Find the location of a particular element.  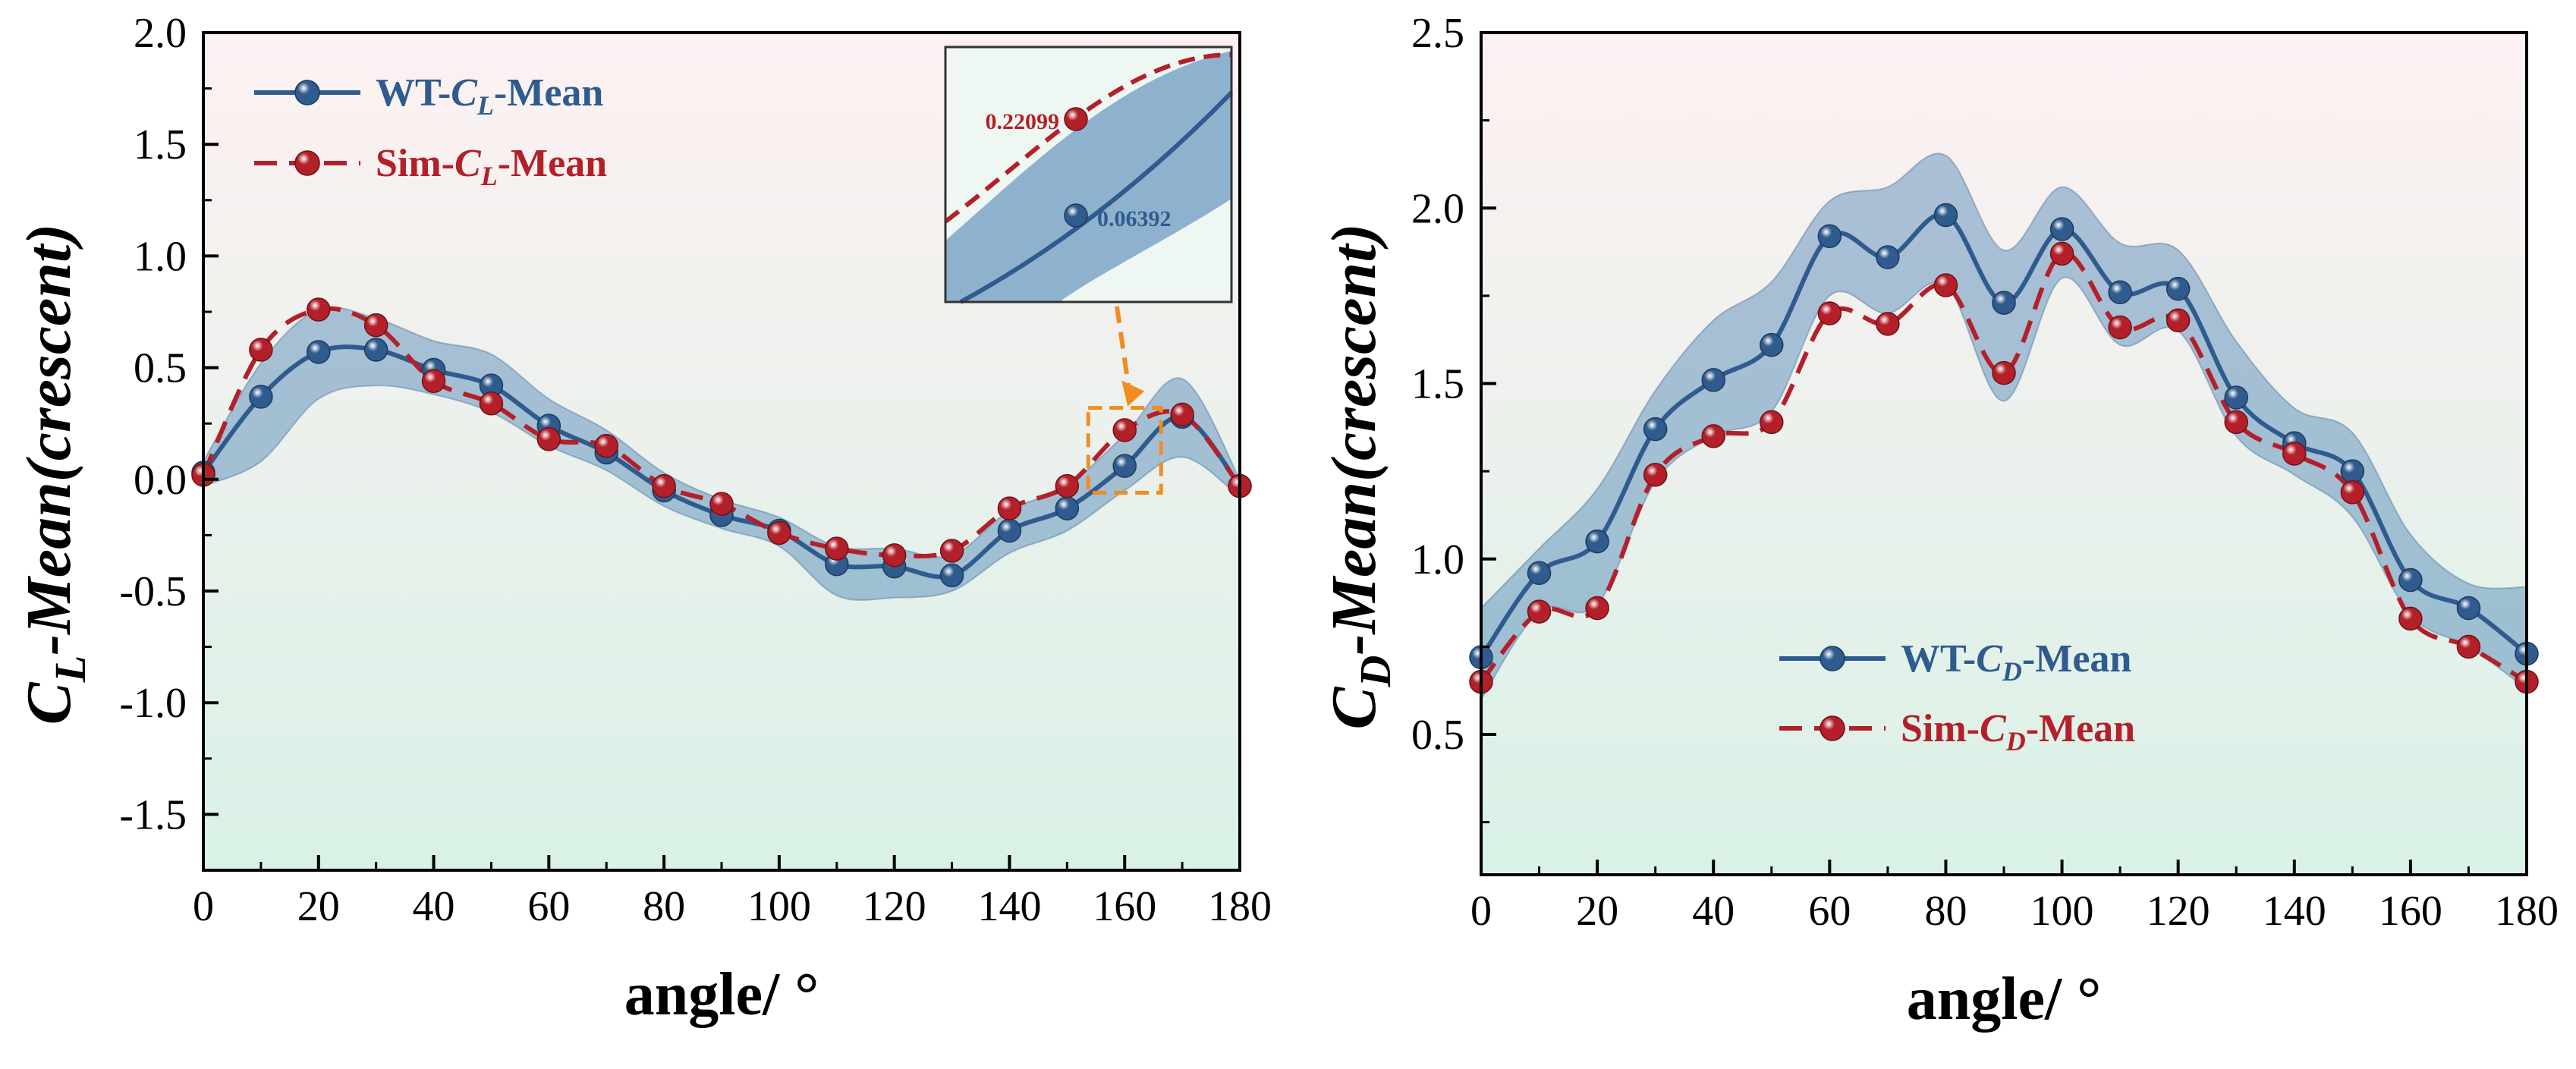

inset-sim-label: 0.22099 is located at coordinates (1023, 121).